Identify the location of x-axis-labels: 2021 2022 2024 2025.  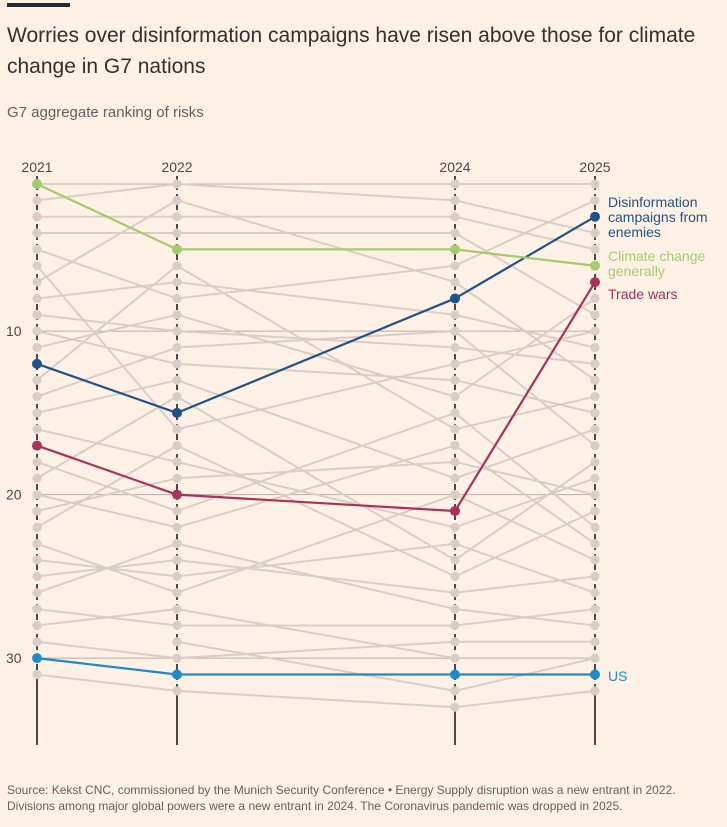
(315, 167).